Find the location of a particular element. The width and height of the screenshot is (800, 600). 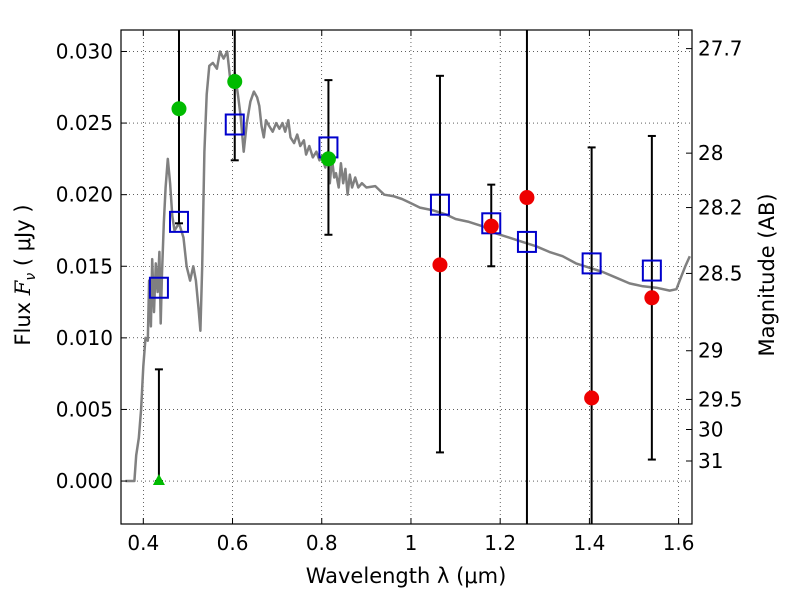

y-tick-label: 0.000 is located at coordinates (84, 481).